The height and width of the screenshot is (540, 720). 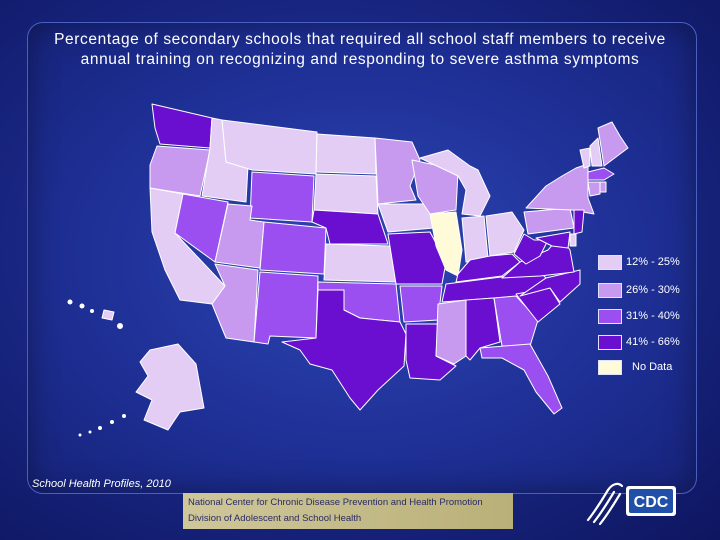 I want to click on state-md, so click(x=553, y=240).